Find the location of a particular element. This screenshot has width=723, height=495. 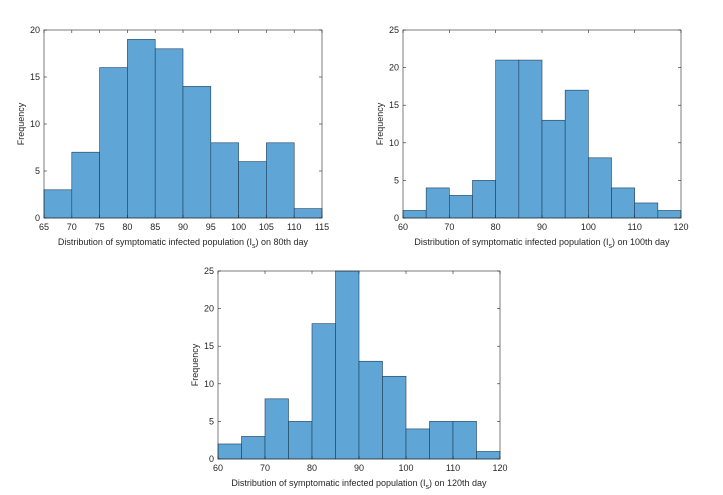

x-tick-label: 75 is located at coordinates (100, 227).